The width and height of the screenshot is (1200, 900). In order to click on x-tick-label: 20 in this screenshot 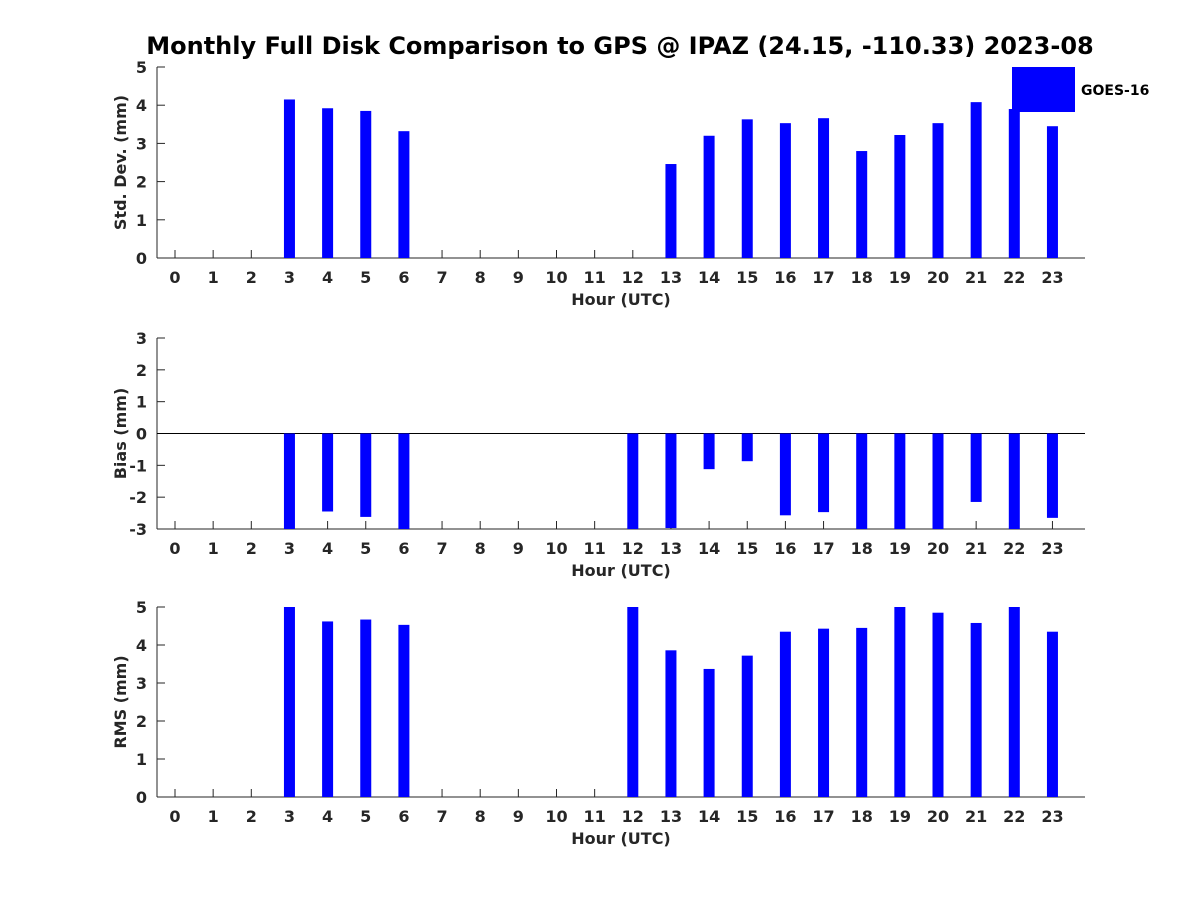, I will do `click(938, 277)`.